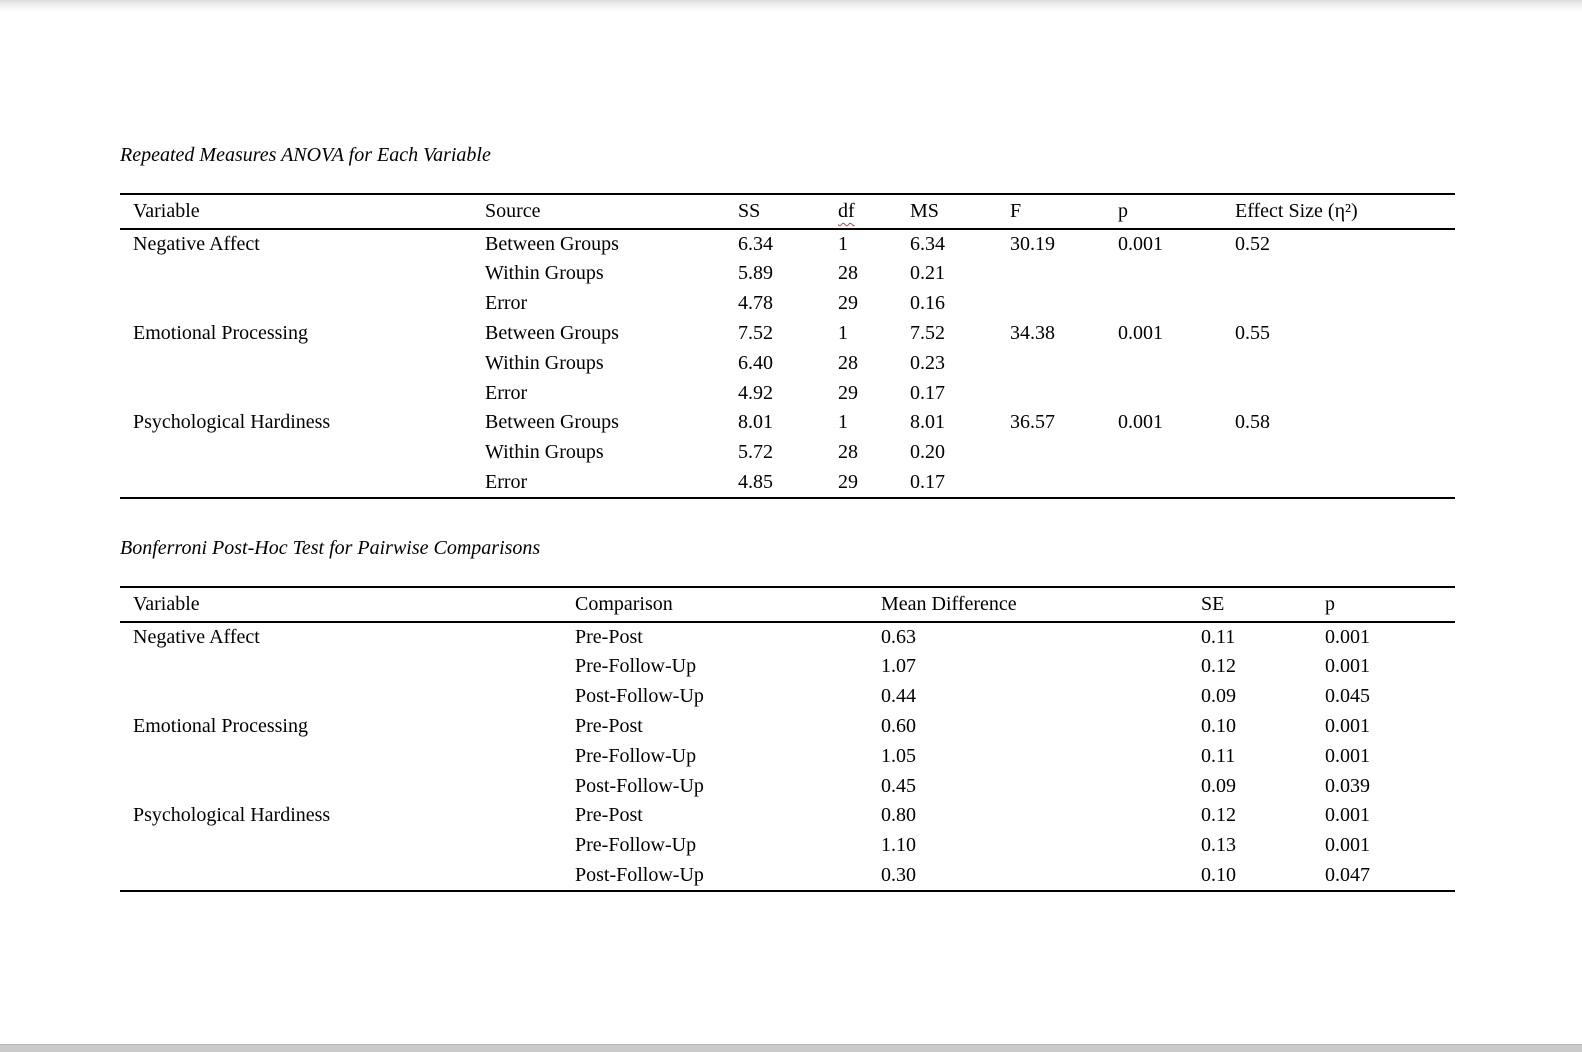 Image resolution: width=1582 pixels, height=1052 pixels. Describe the element at coordinates (927, 303) in the screenshot. I see `table-cell: 0.16` at that location.